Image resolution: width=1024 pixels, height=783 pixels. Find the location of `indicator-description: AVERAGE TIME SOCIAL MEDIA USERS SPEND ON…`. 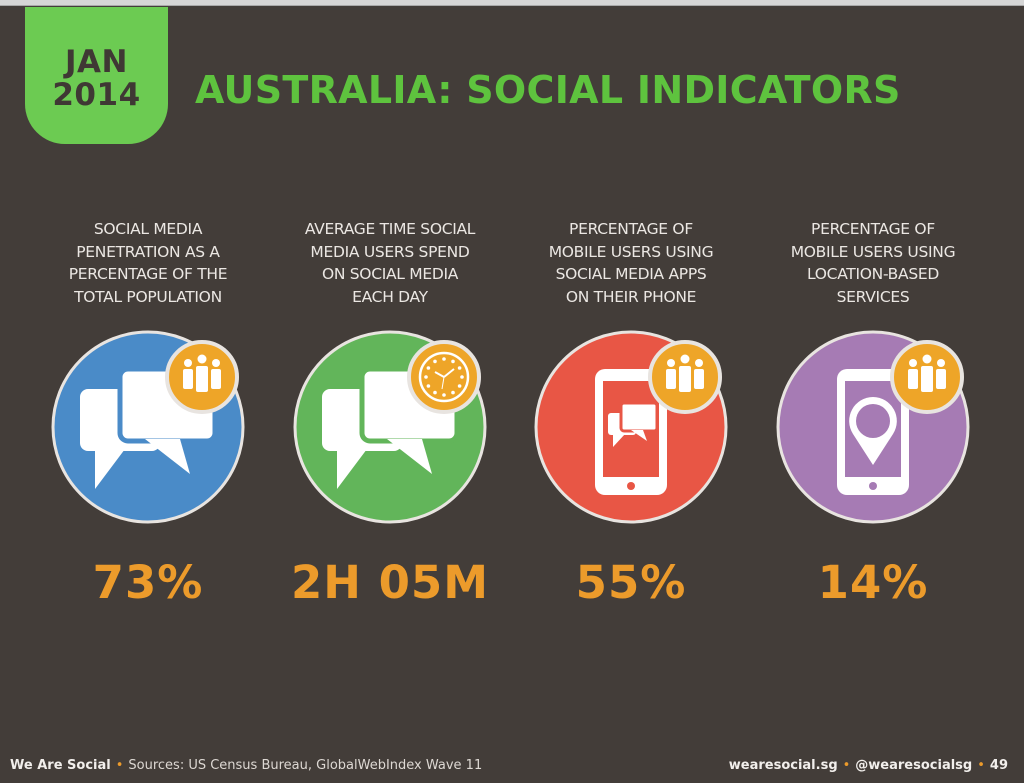

indicator-description: AVERAGE TIME SOCIAL MEDIA USERS SPEND ON… is located at coordinates (390, 264).